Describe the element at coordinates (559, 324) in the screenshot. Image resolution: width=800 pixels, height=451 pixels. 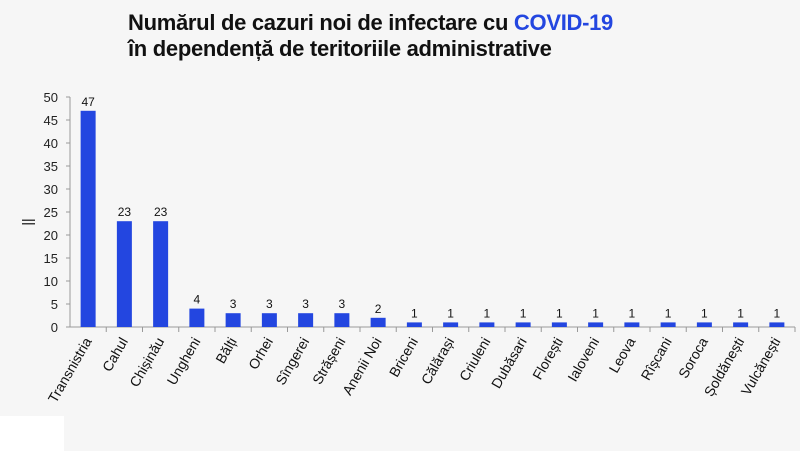
I see `bar-florești` at that location.